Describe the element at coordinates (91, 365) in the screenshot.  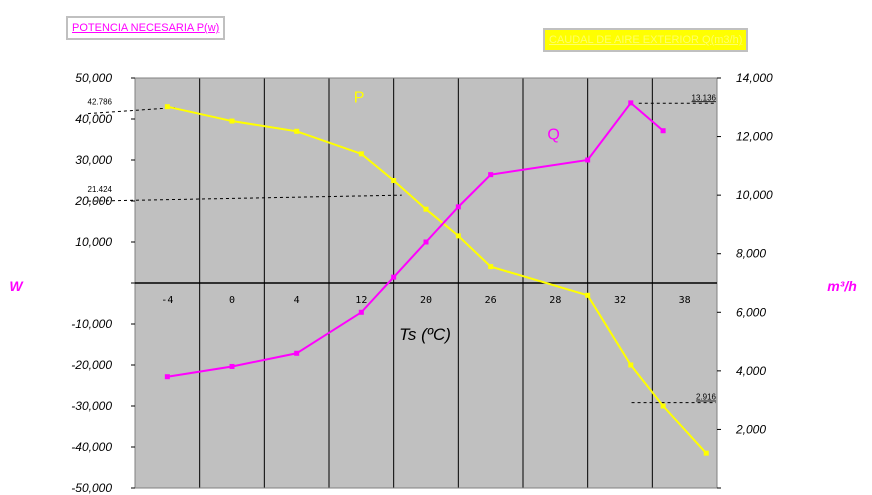
I see `y-left-tick-label: -20,000` at that location.